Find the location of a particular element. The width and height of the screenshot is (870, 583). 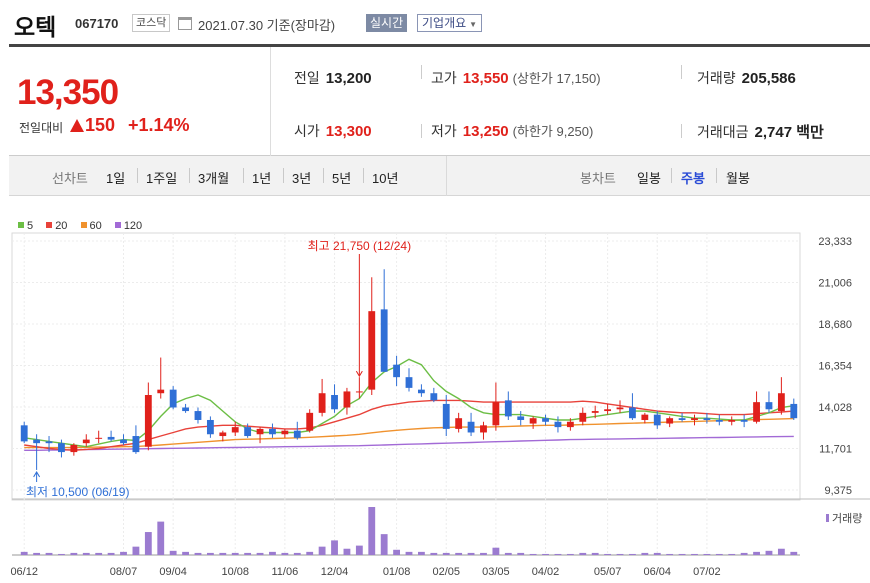

min-arrow-head is located at coordinates (37, 474).